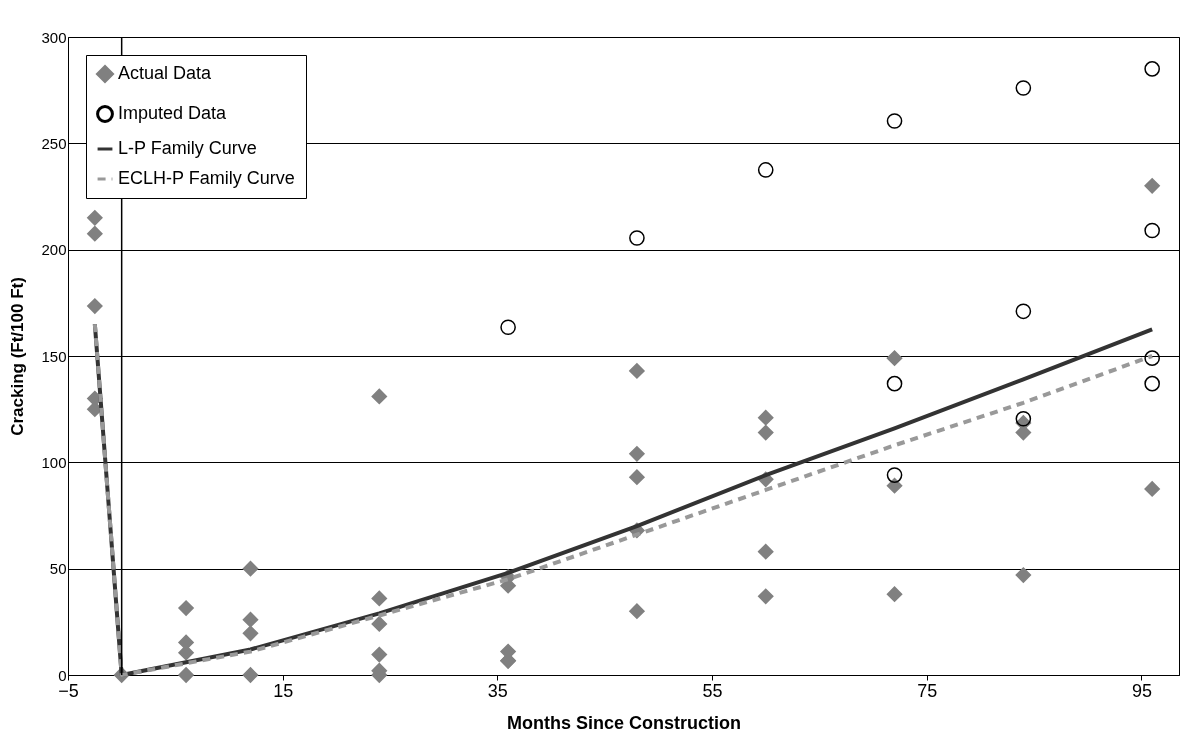 Image resolution: width=1183 pixels, height=740 pixels. Describe the element at coordinates (712, 690) in the screenshot. I see `x-tick-label: 55` at that location.